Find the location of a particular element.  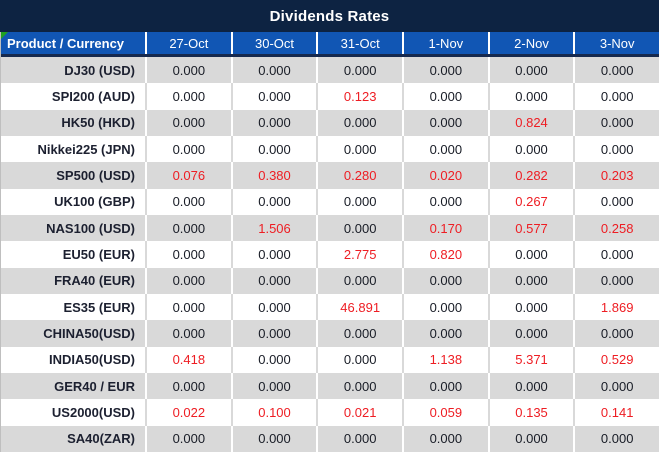

column-header-date: 3-Nov is located at coordinates (617, 43).